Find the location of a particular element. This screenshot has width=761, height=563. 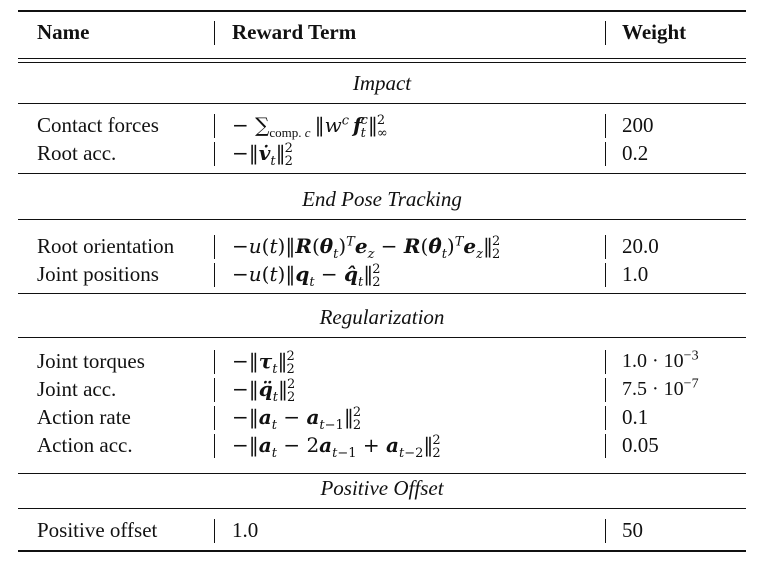

row-term: 1.0 is located at coordinates (245, 530).